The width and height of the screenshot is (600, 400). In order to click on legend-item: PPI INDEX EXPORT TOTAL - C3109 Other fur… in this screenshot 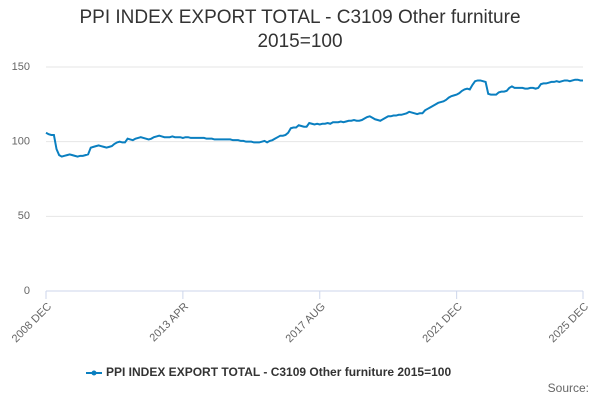, I will do `click(268, 372)`.